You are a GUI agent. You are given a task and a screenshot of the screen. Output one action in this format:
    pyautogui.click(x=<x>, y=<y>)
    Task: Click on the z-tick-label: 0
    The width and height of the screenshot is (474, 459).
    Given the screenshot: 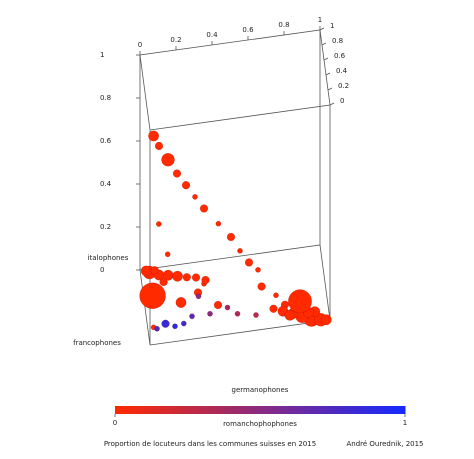 What is the action you would take?
    pyautogui.click(x=102, y=270)
    